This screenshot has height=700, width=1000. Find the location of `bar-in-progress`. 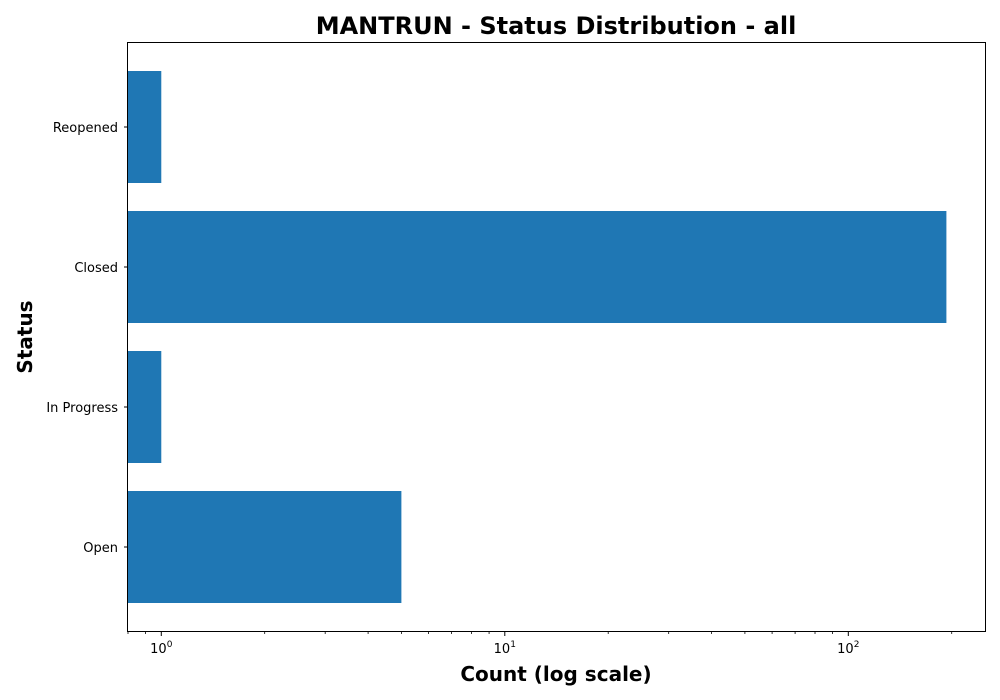

bar-in-progress is located at coordinates (145, 407).